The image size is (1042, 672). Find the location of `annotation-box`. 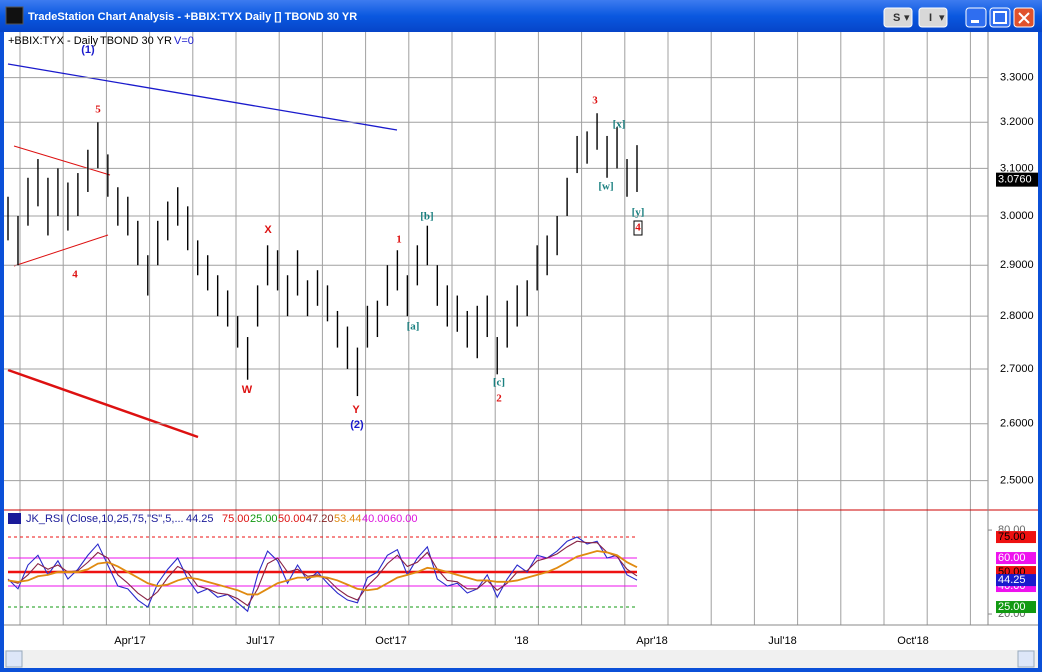

annotation-box is located at coordinates (638, 228).